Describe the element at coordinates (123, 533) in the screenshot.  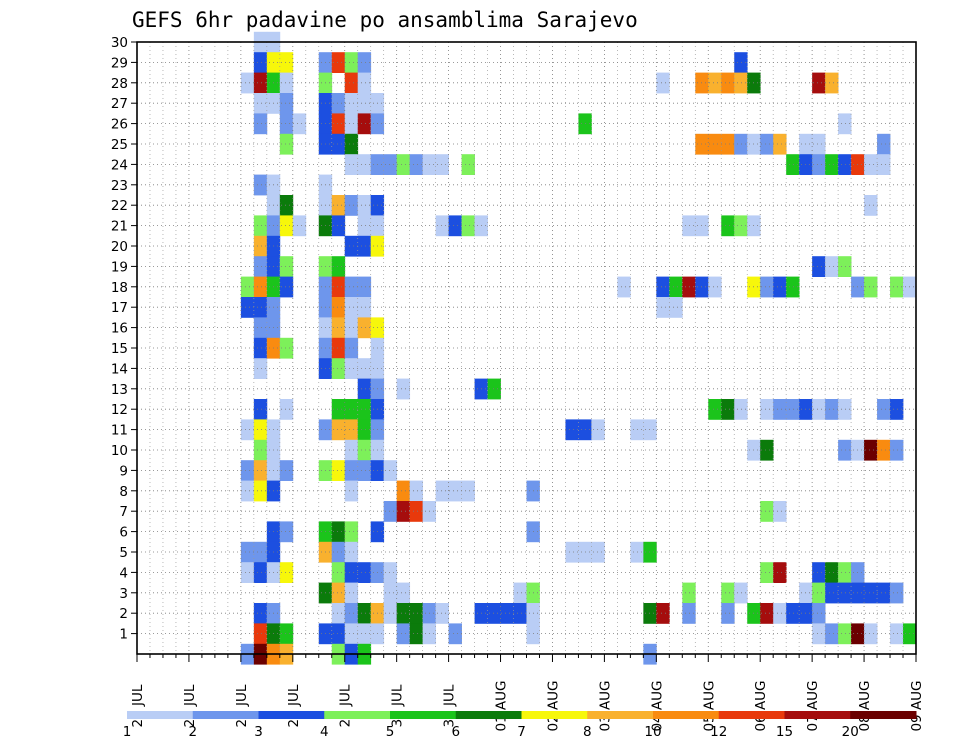
I see `y-tick-label: 6` at that location.